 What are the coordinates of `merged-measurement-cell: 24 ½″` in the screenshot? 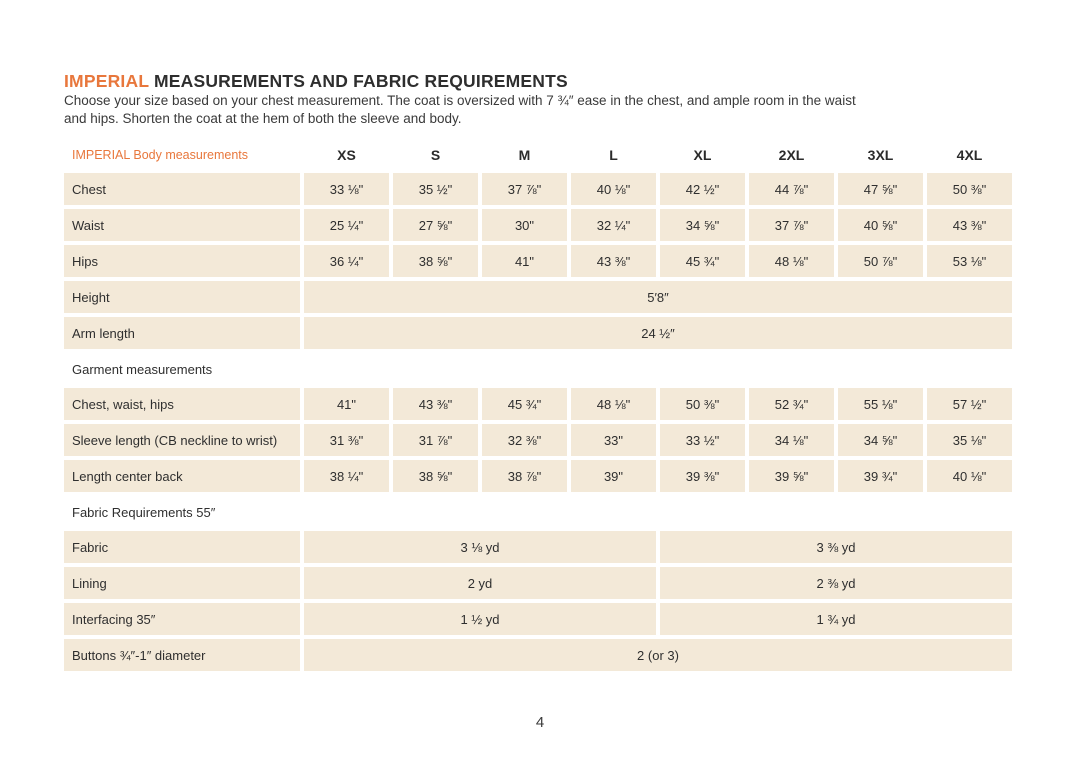 It's located at (658, 333).